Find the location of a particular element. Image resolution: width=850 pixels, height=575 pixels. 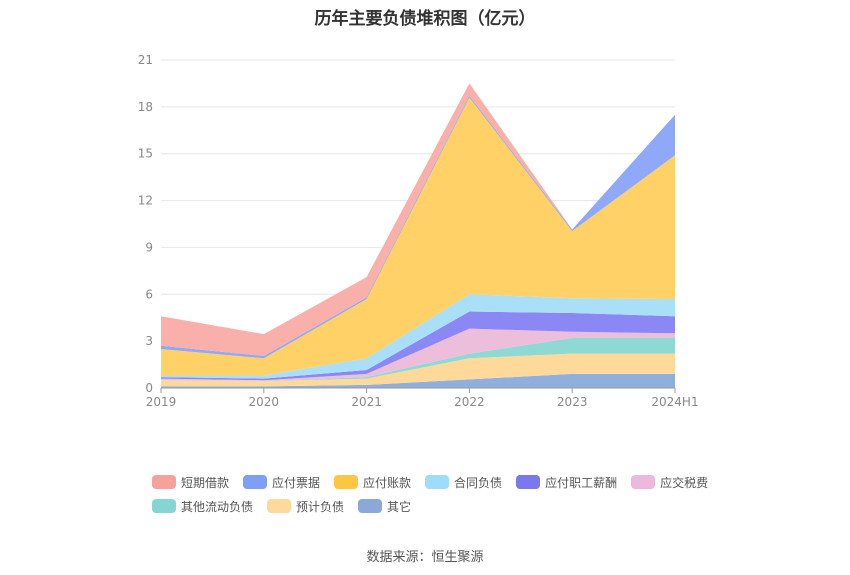

legend-item: 应交税费 is located at coordinates (669, 482).